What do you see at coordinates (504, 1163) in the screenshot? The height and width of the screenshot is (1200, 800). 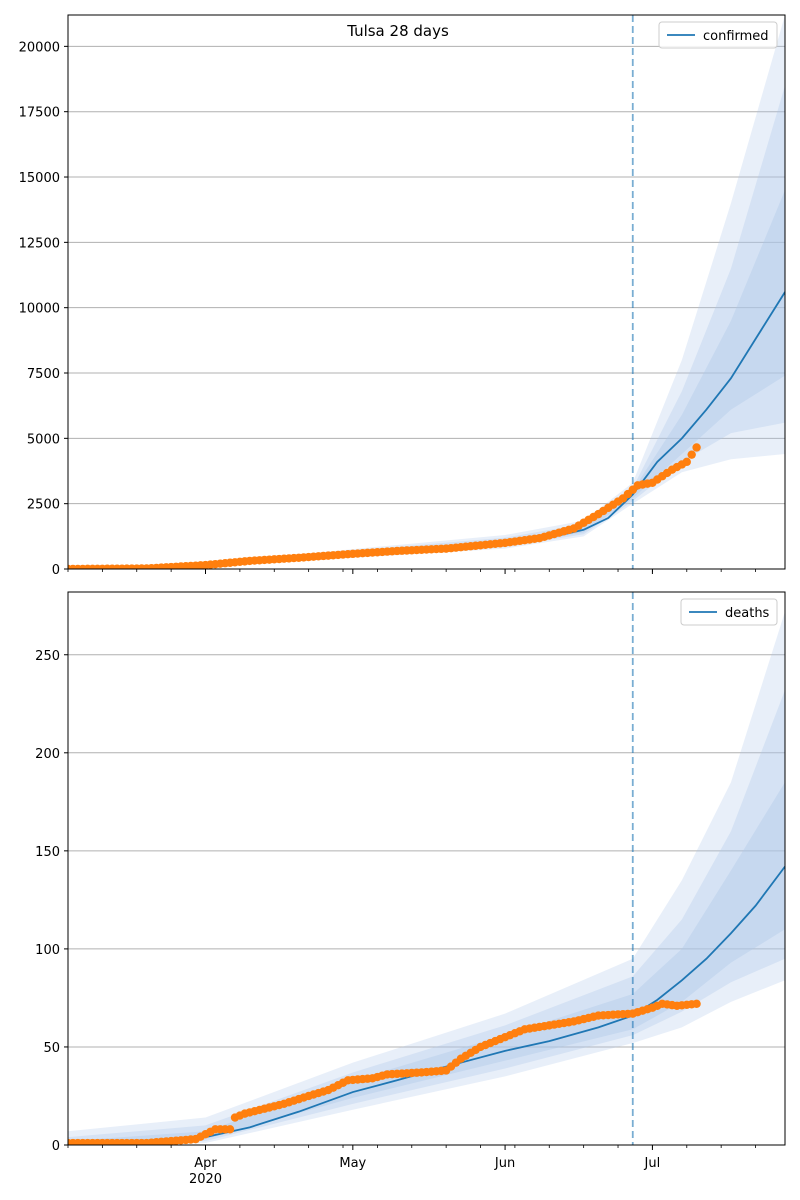 I see `x-tick-label: Jun` at bounding box center [504, 1163].